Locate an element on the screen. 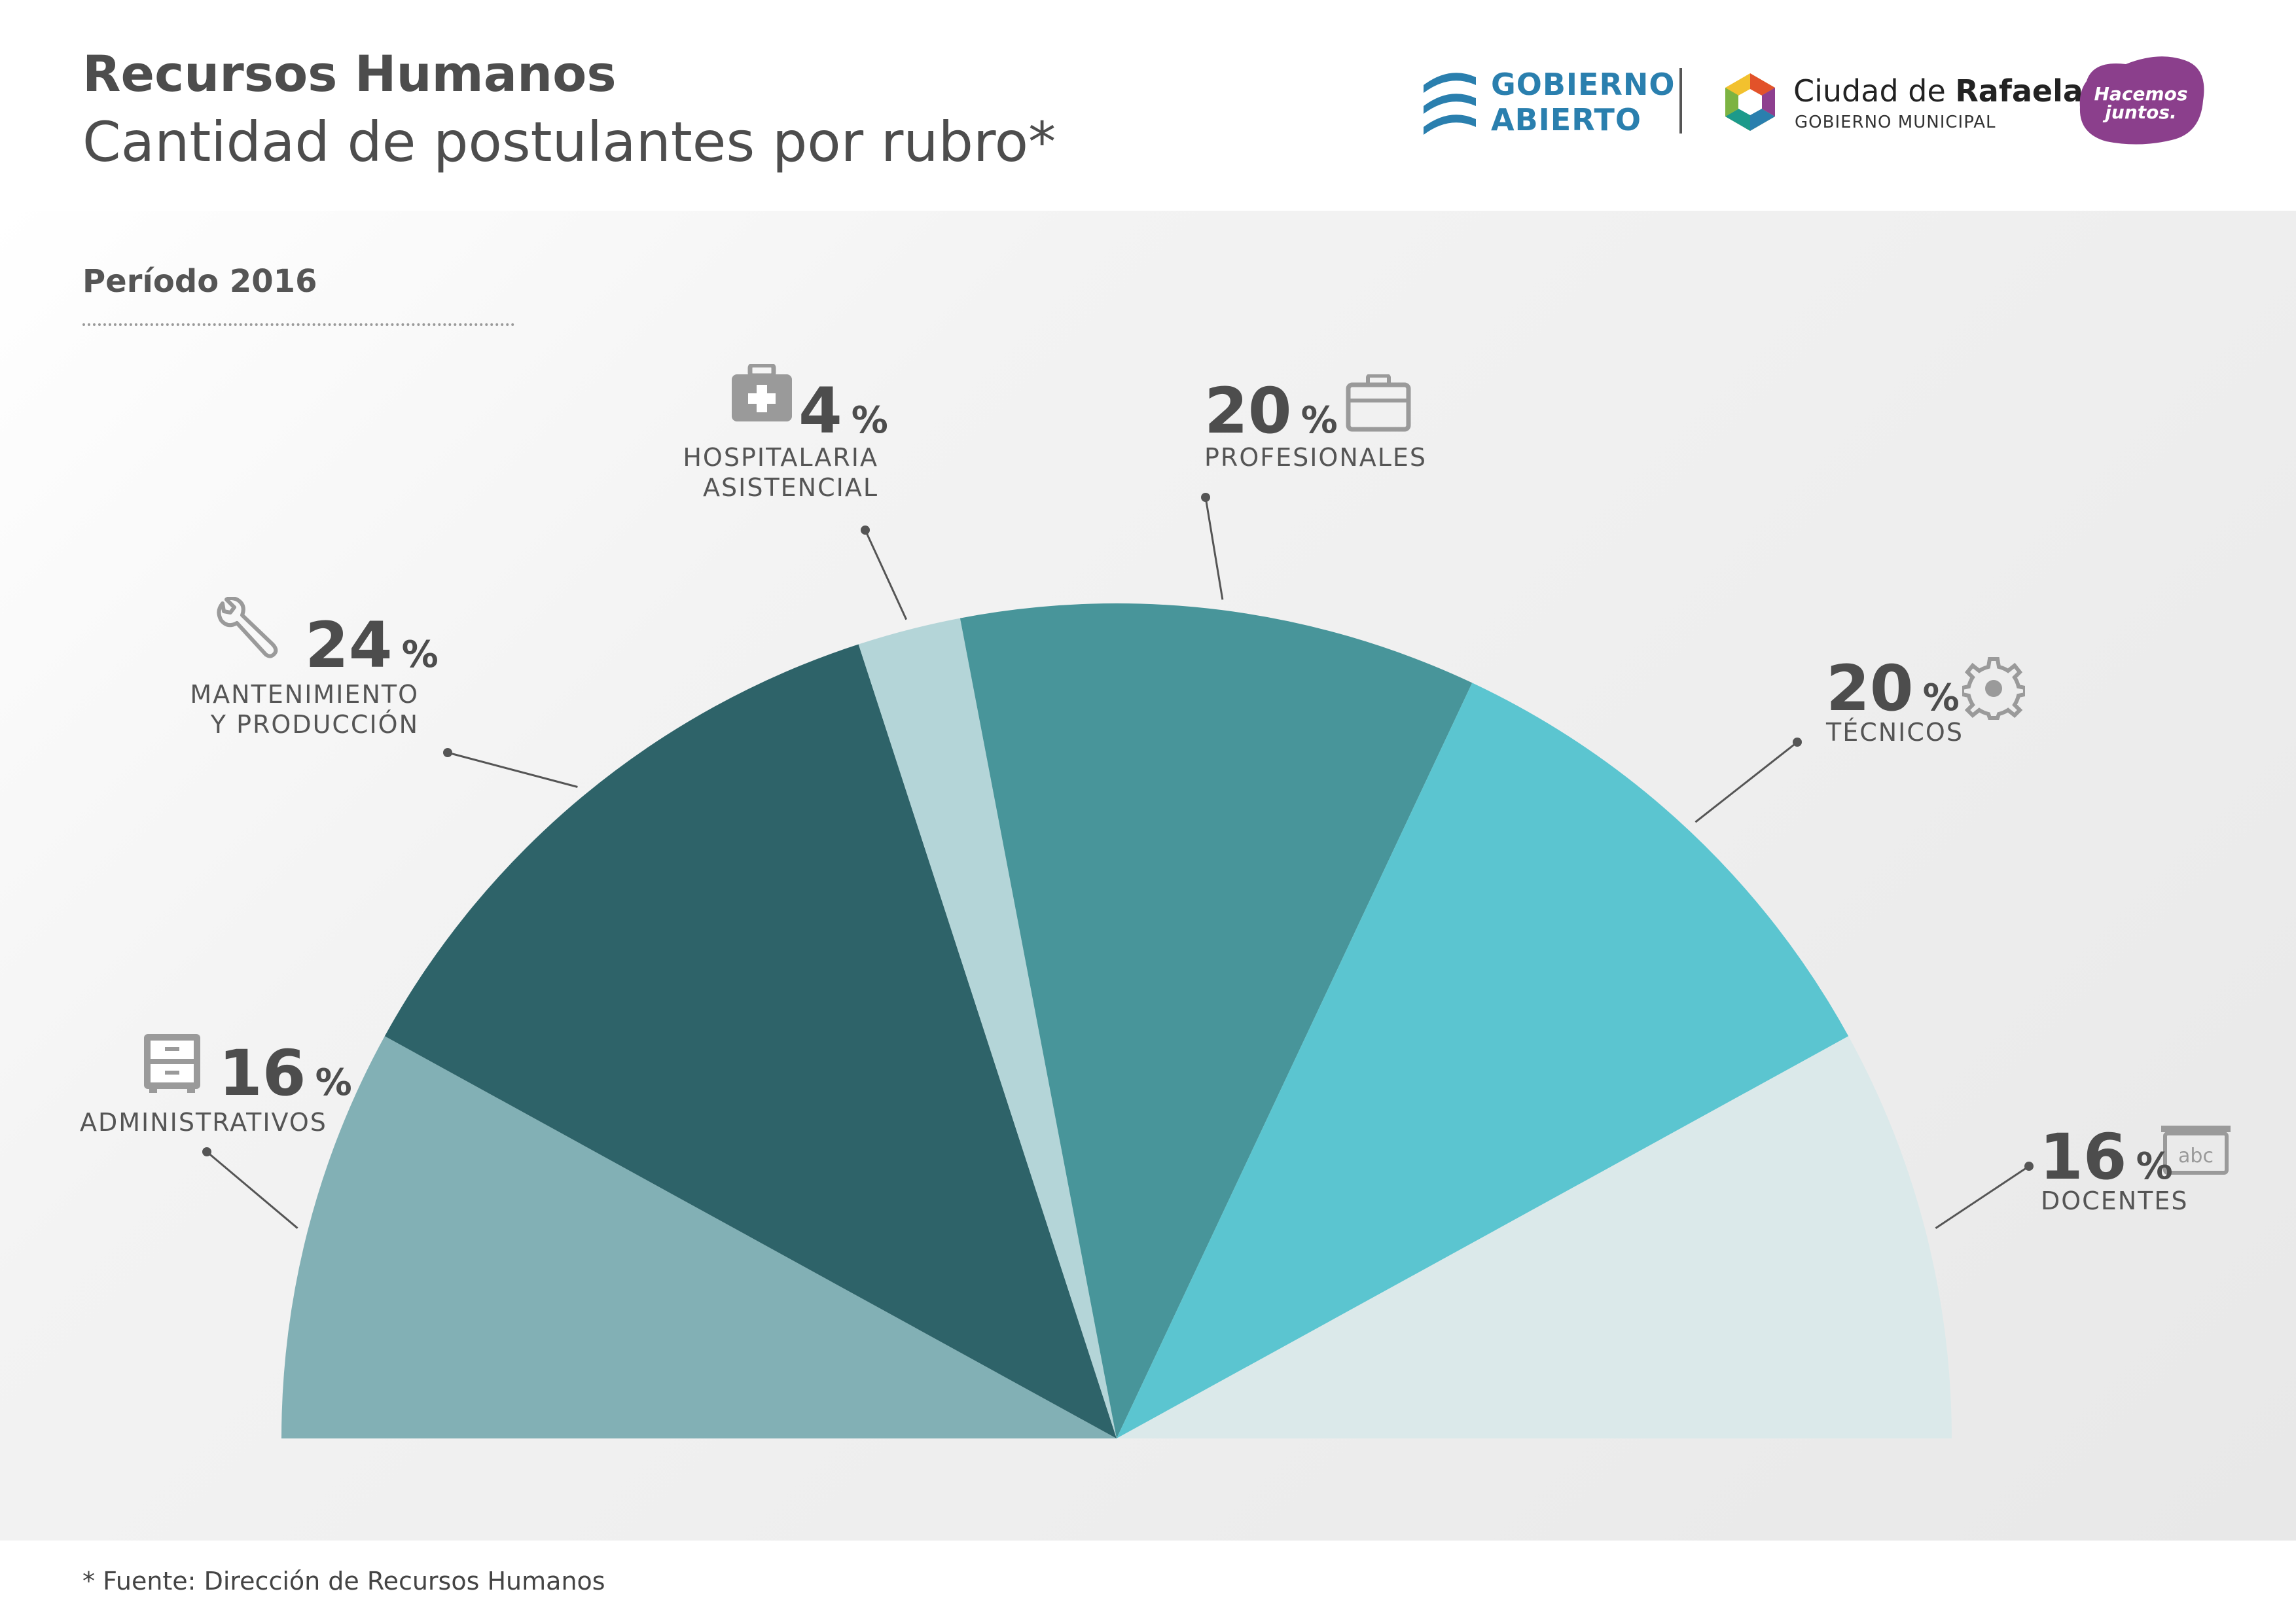 The image size is (2296, 1623). hacemos-juntos-logo-text: Hacemos juntos. is located at coordinates (2141, 103).